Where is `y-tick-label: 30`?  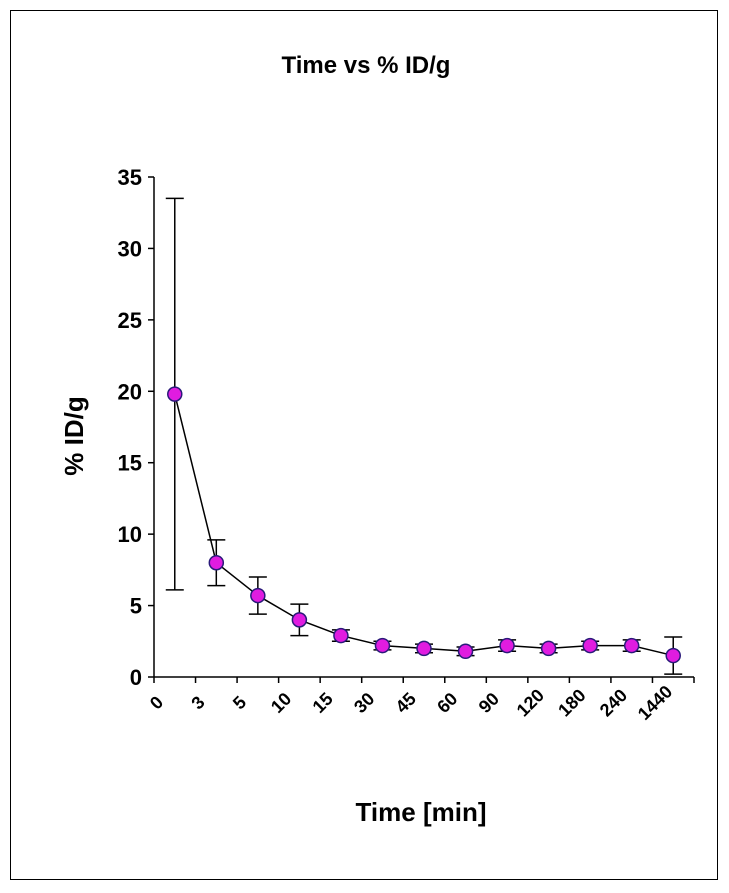 y-tick-label: 30 is located at coordinates (130, 248).